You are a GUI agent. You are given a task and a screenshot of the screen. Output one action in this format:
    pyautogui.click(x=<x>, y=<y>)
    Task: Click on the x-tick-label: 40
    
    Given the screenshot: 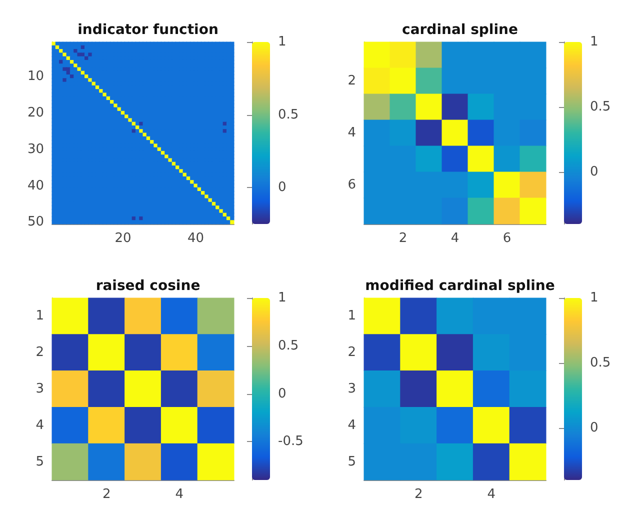 What is the action you would take?
    pyautogui.click(x=196, y=238)
    